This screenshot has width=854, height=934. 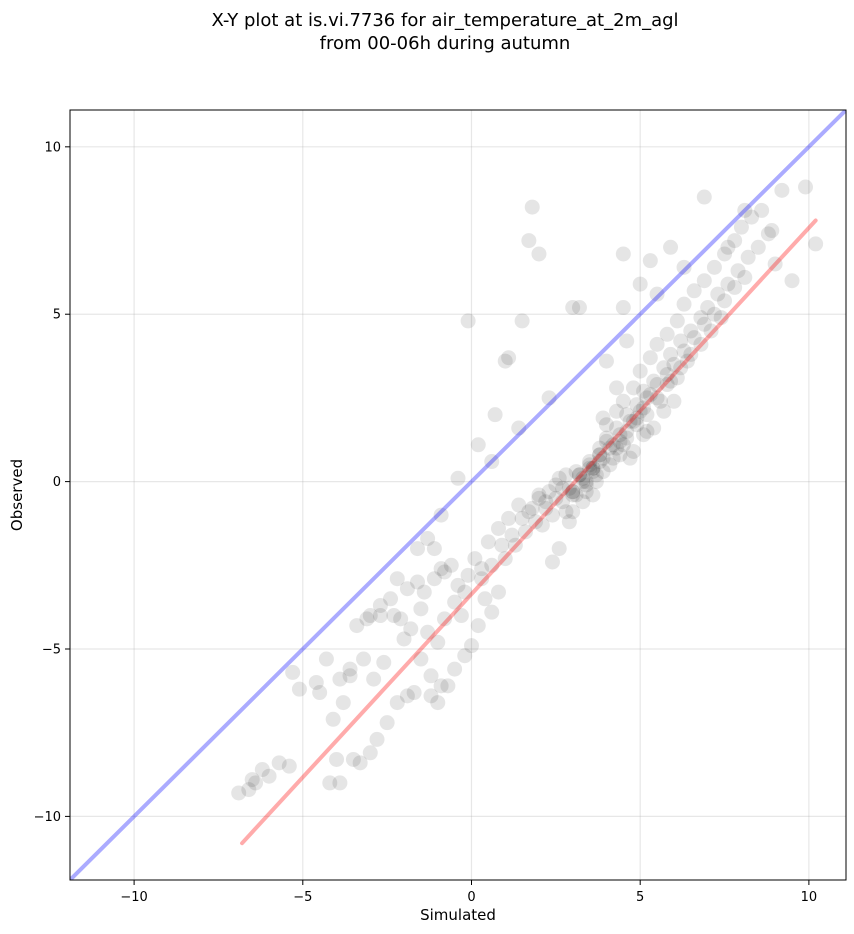 I want to click on chart-subtitle: from 00-06h during autumn, so click(x=445, y=43).